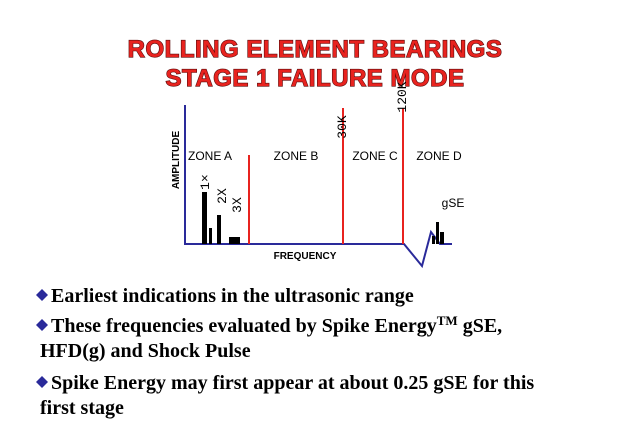 This screenshot has width=638, height=442. What do you see at coordinates (205, 182) in the screenshot?
I see `harmonic-label: 1×` at bounding box center [205, 182].